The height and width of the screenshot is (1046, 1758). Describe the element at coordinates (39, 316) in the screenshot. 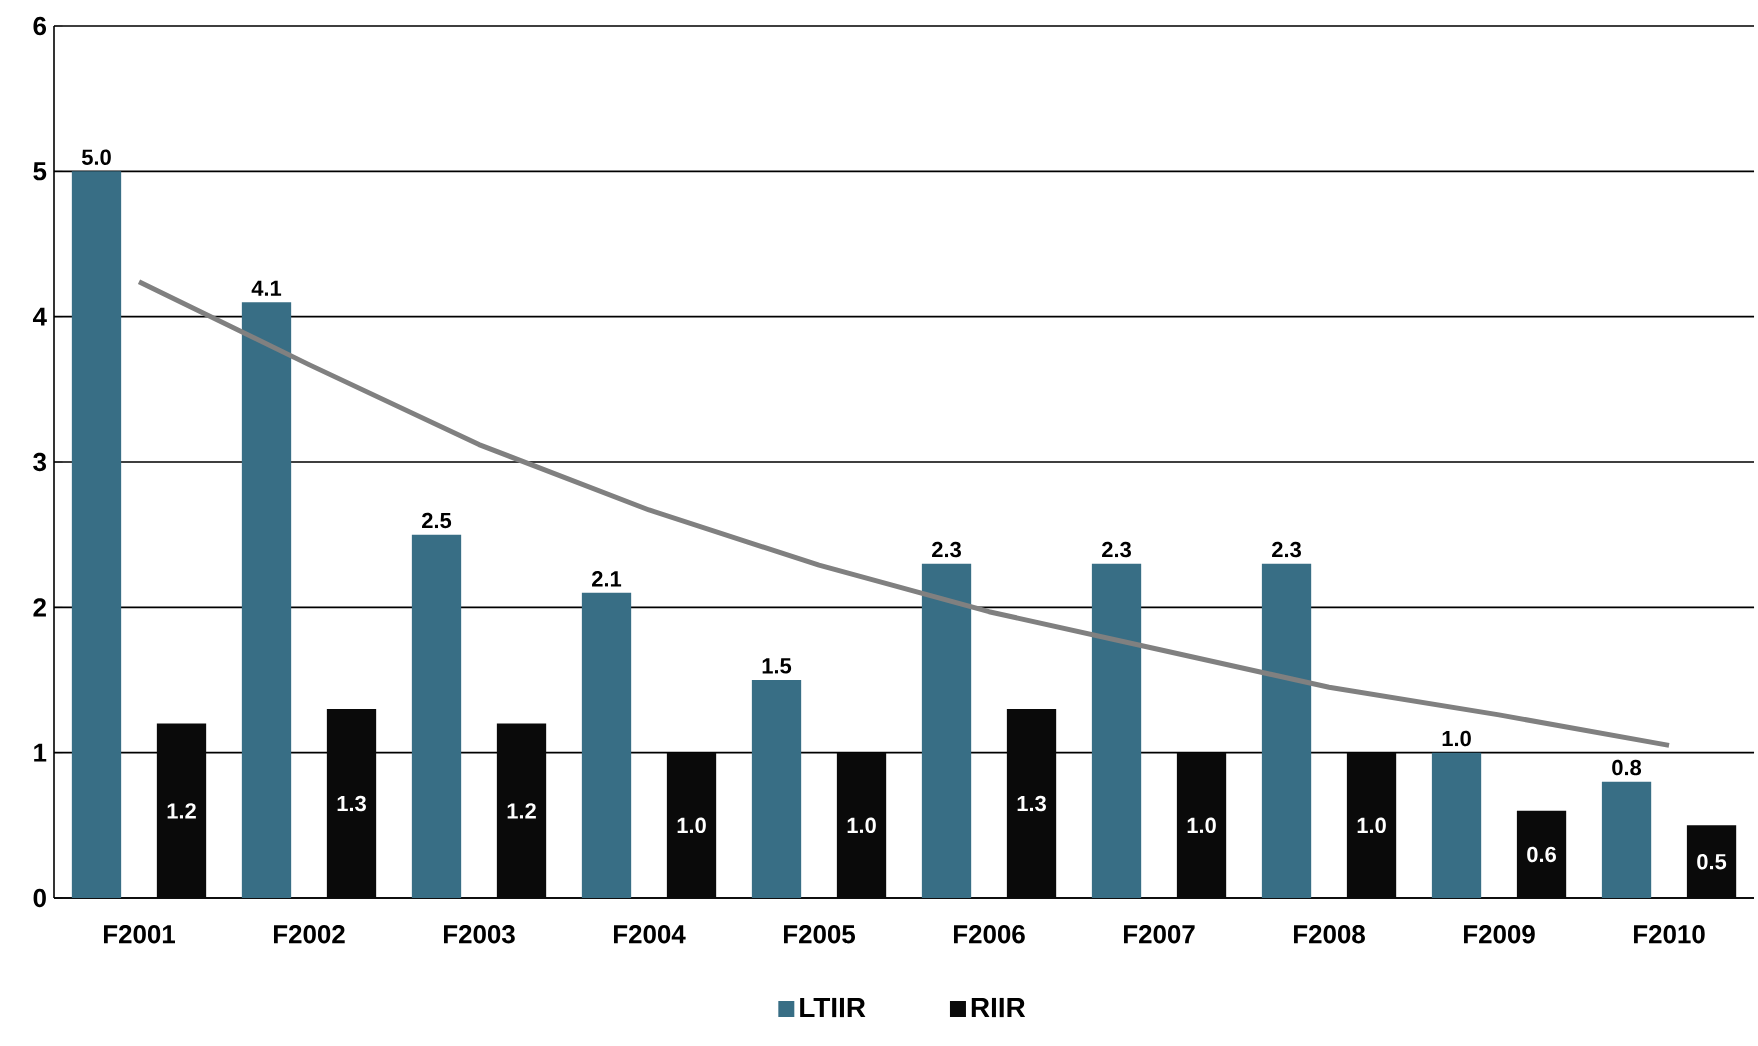

I see `y-tick-label: 4` at that location.